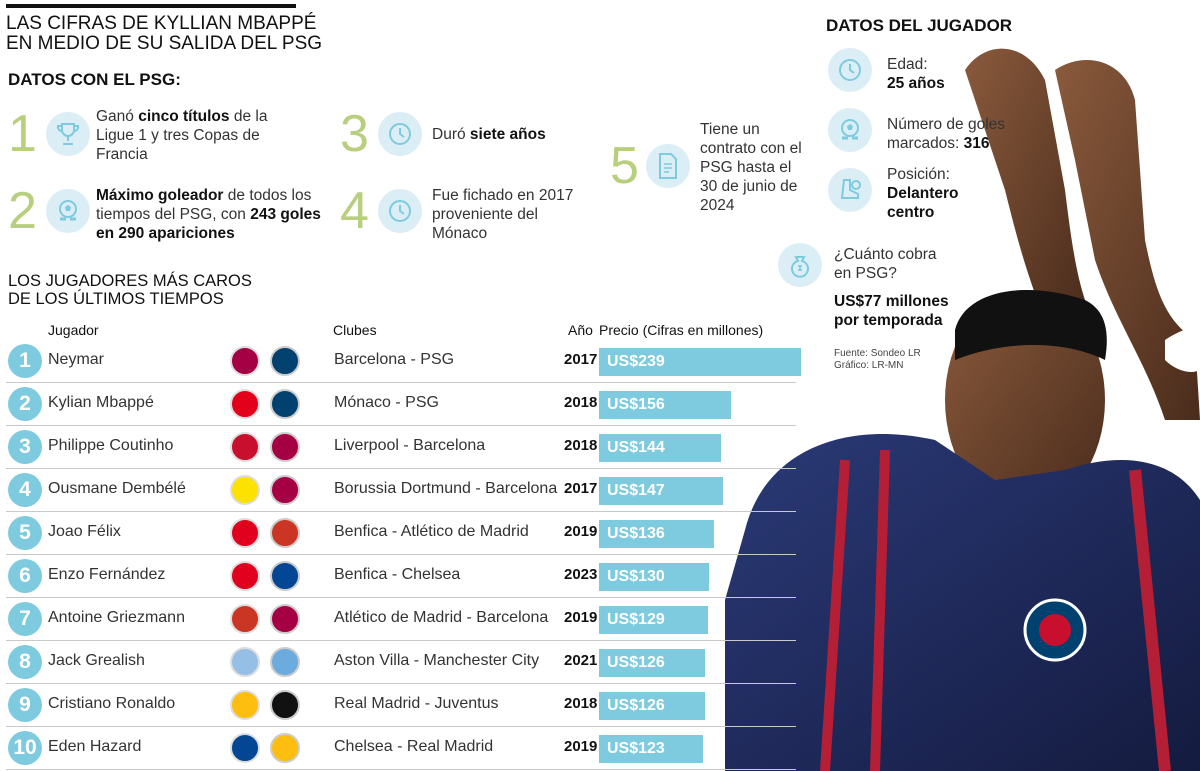 The width and height of the screenshot is (1200, 771). I want to click on player-name: Neymar, so click(76, 359).